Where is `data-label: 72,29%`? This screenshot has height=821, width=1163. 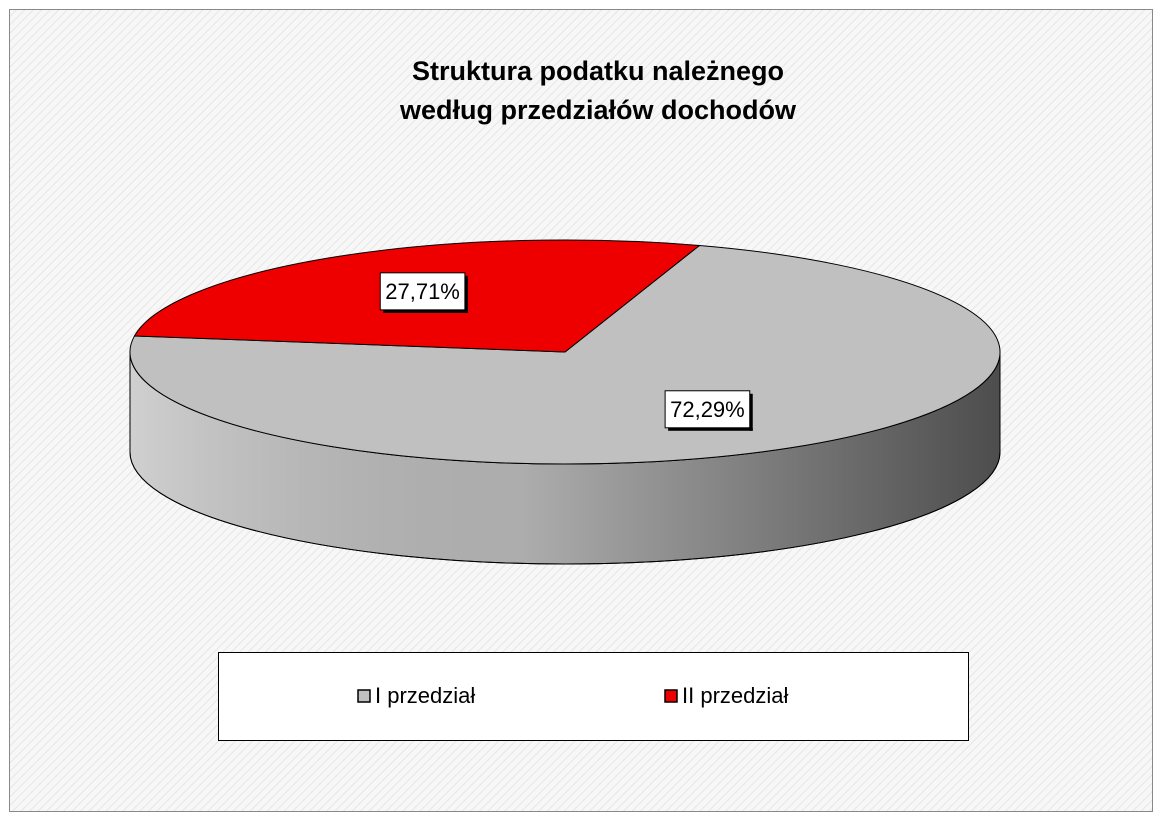
data-label: 72,29% is located at coordinates (707, 409).